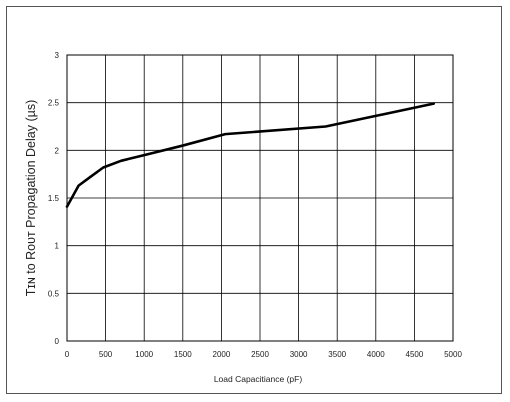 Image resolution: width=510 pixels, height=402 pixels. I want to click on y-tick-label: 0, so click(57, 341).